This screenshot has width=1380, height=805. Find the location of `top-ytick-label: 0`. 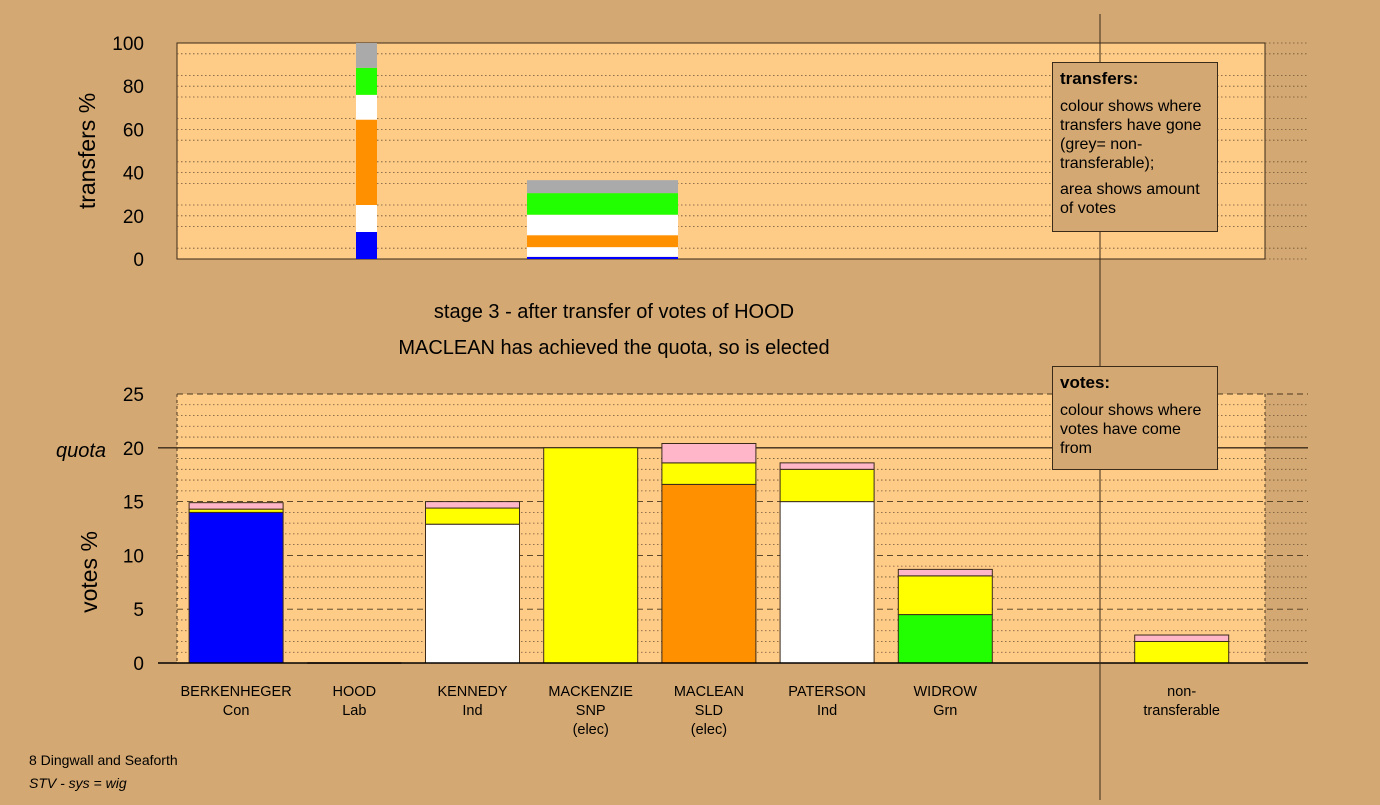

top-ytick-label: 0 is located at coordinates (138, 260).